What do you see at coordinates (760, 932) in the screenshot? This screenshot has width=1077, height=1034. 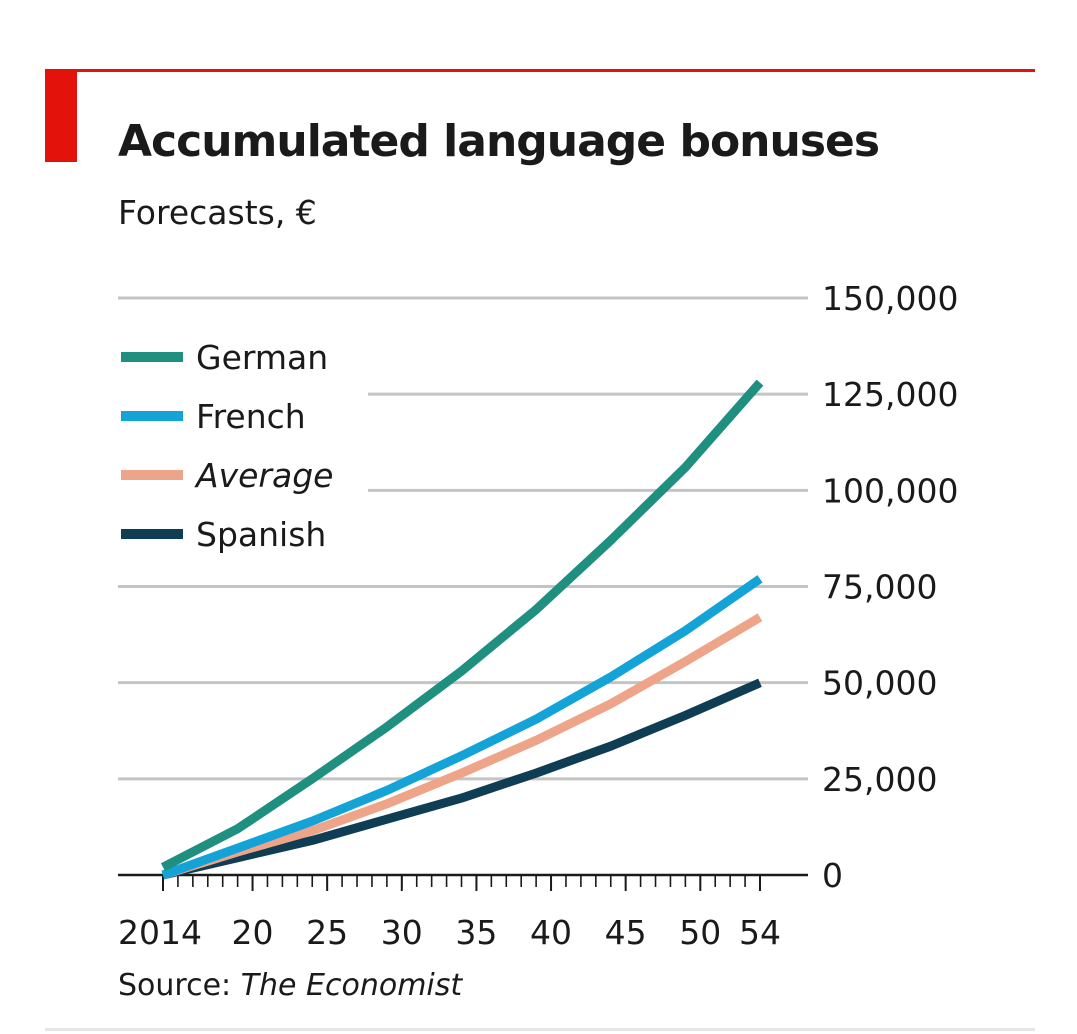 I see `x-tick-label: 54` at bounding box center [760, 932].